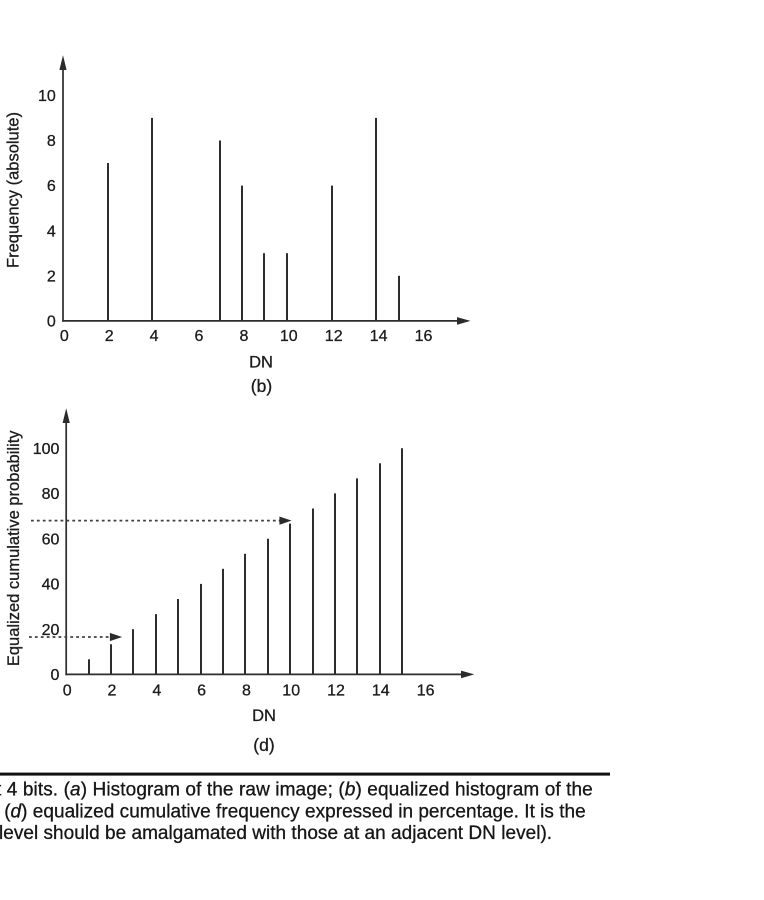  I want to click on svg-text: 40, so click(51, 585).